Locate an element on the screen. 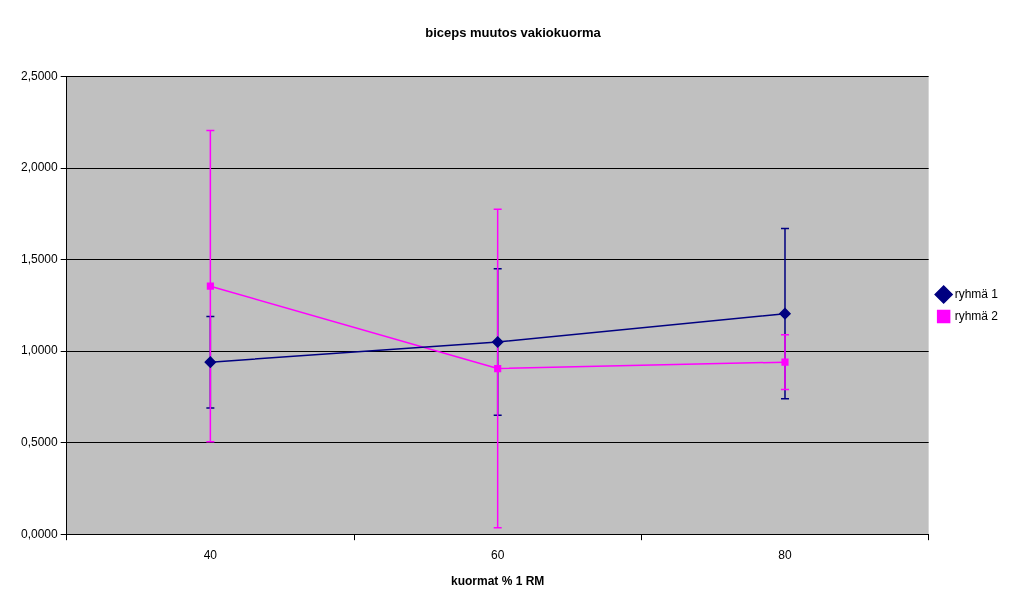 This screenshot has height=610, width=1030. x-tick-label: 80 is located at coordinates (785, 554).